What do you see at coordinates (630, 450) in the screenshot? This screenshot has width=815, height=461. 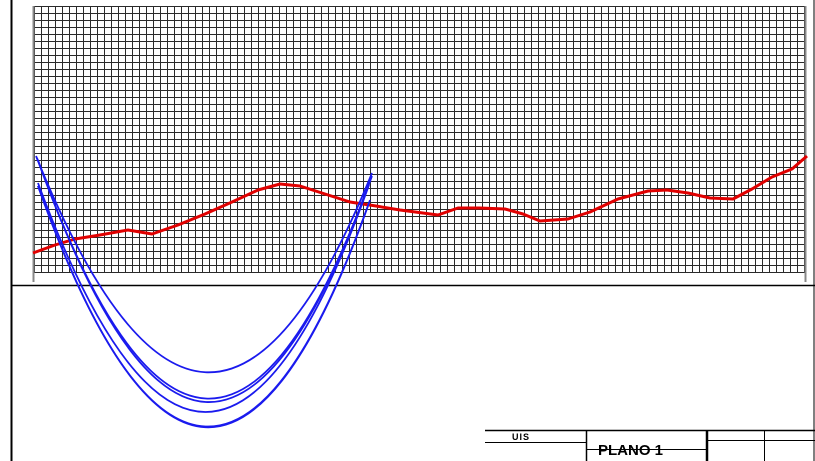 I see `title-block-sheet-label: PLANO 1` at bounding box center [630, 450].